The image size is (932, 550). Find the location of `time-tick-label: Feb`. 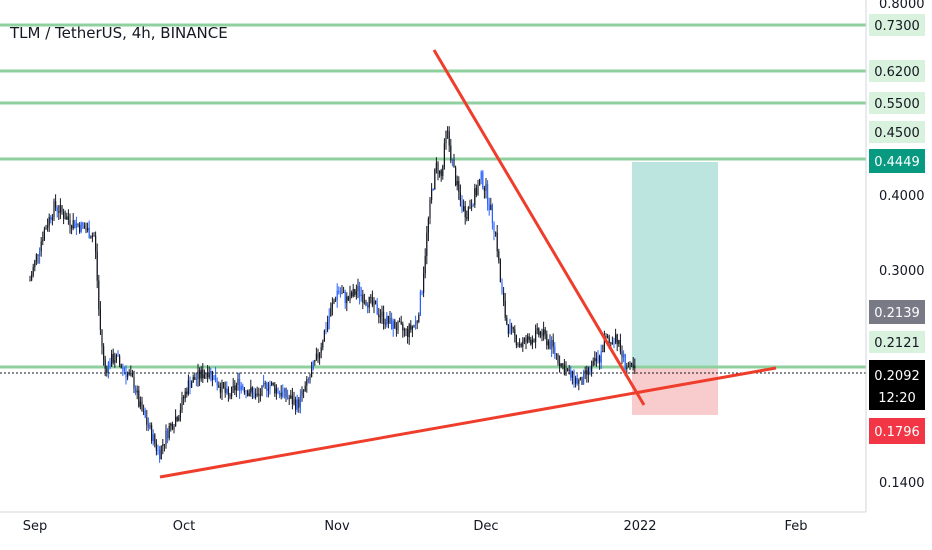

time-tick-label: Feb is located at coordinates (795, 526).